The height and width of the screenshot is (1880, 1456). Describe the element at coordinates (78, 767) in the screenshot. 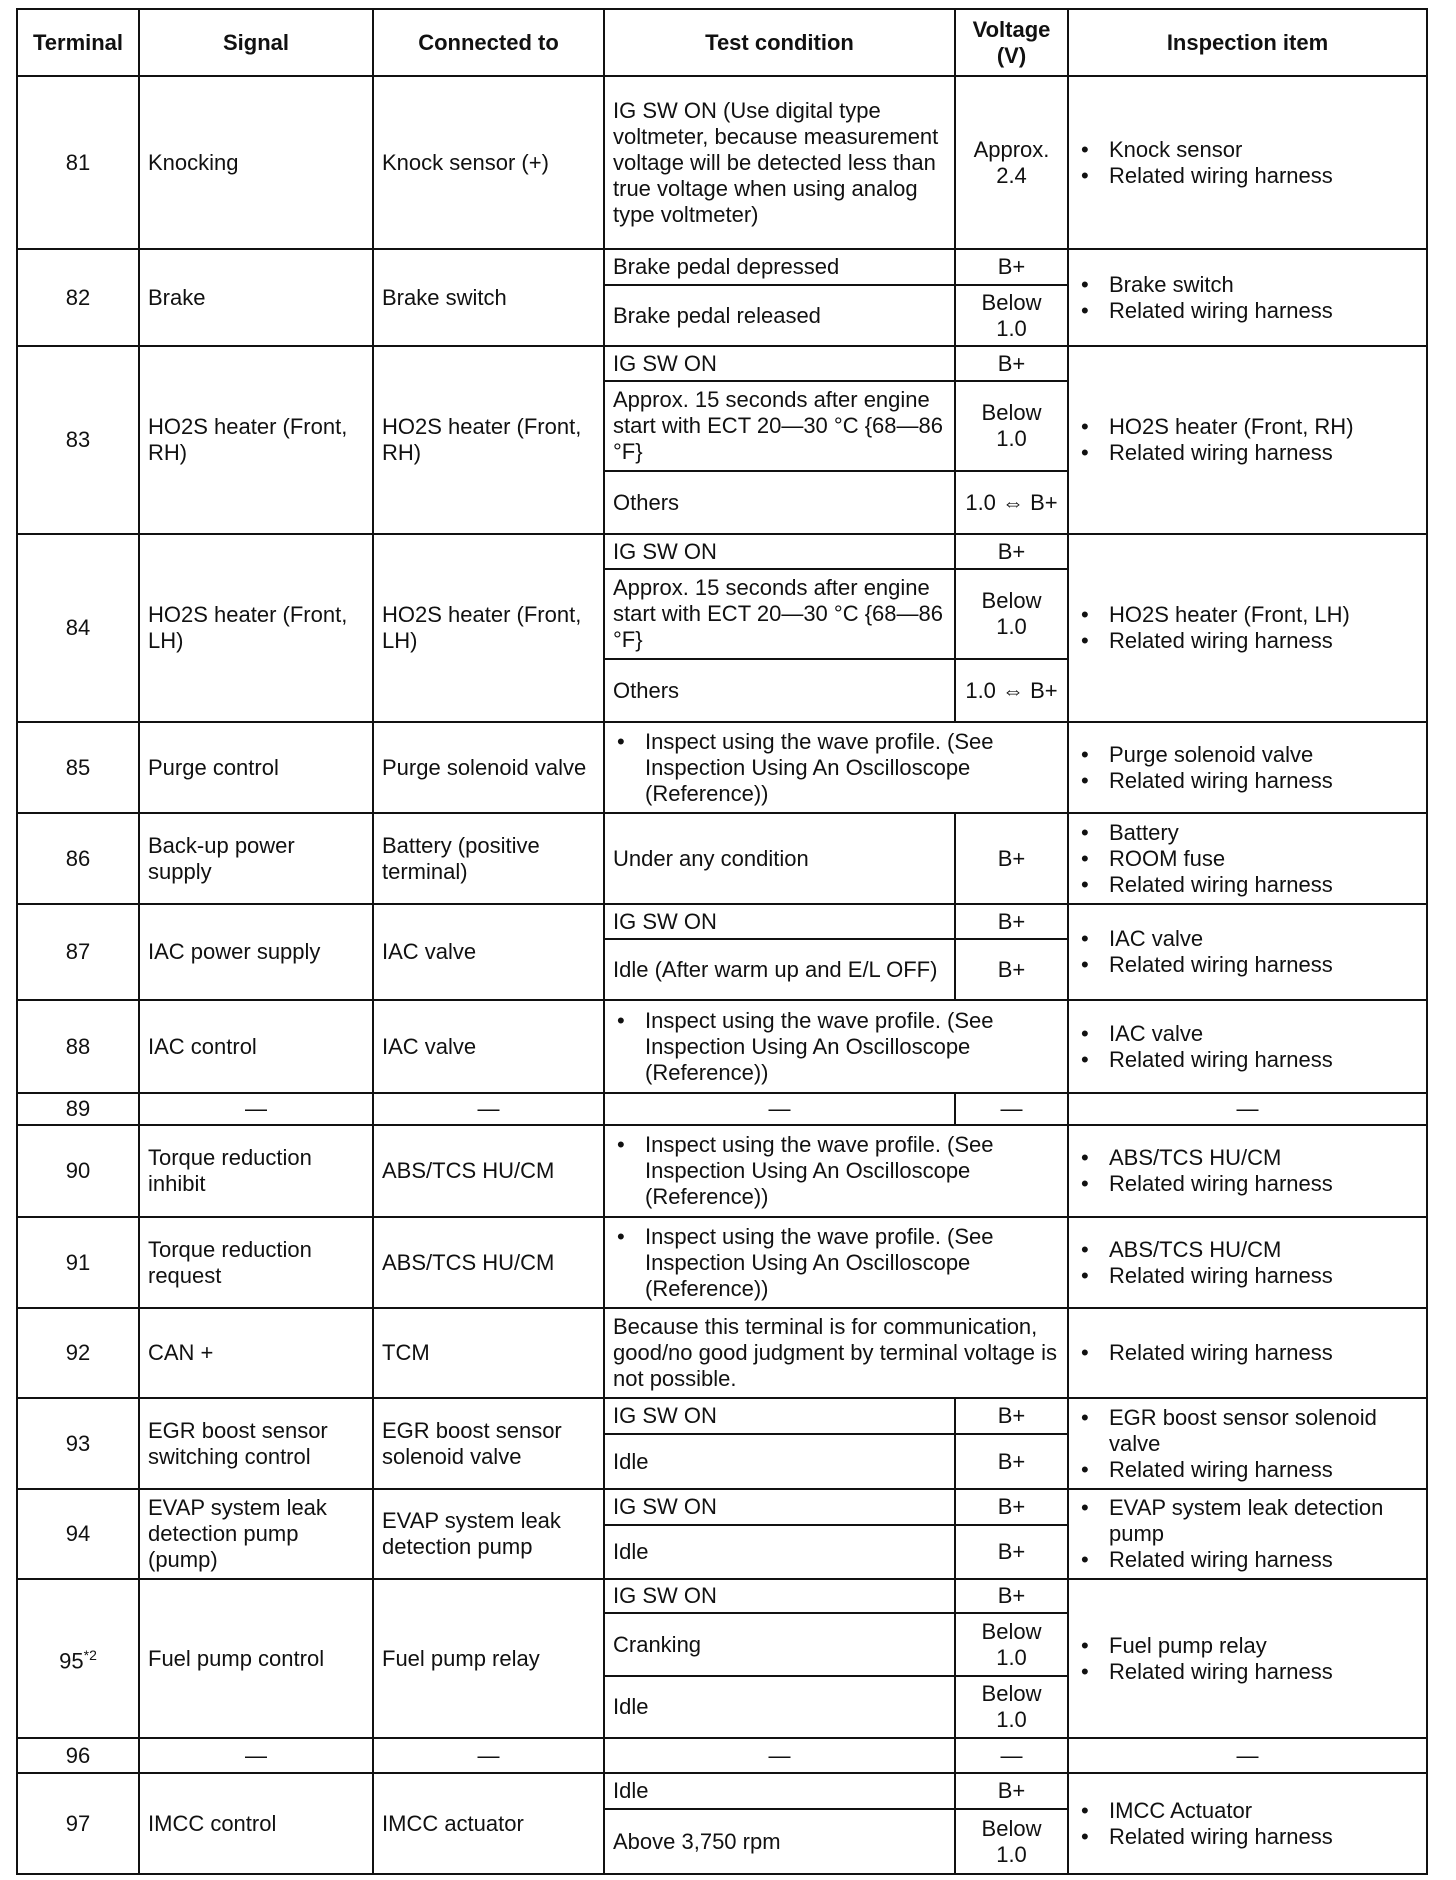

I see `terminal-cell: 85` at that location.